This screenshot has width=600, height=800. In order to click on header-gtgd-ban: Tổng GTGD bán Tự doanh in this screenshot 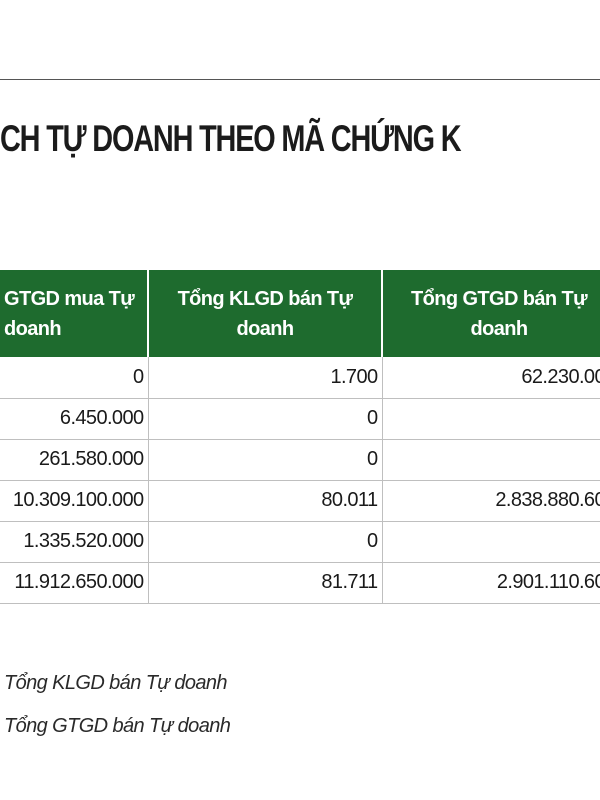, I will do `click(491, 313)`.